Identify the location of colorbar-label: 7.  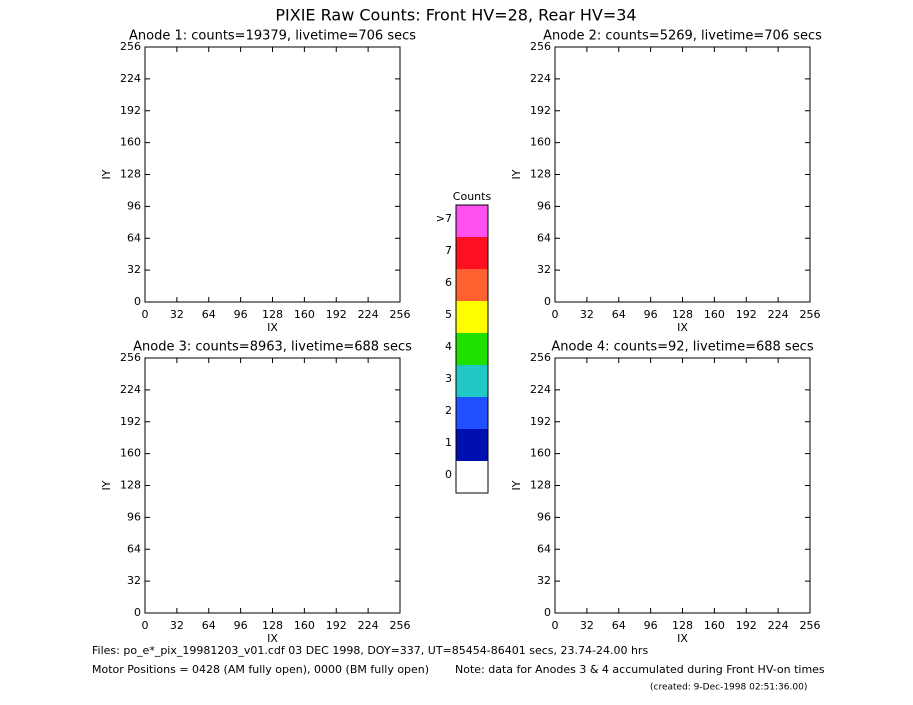
(448, 250).